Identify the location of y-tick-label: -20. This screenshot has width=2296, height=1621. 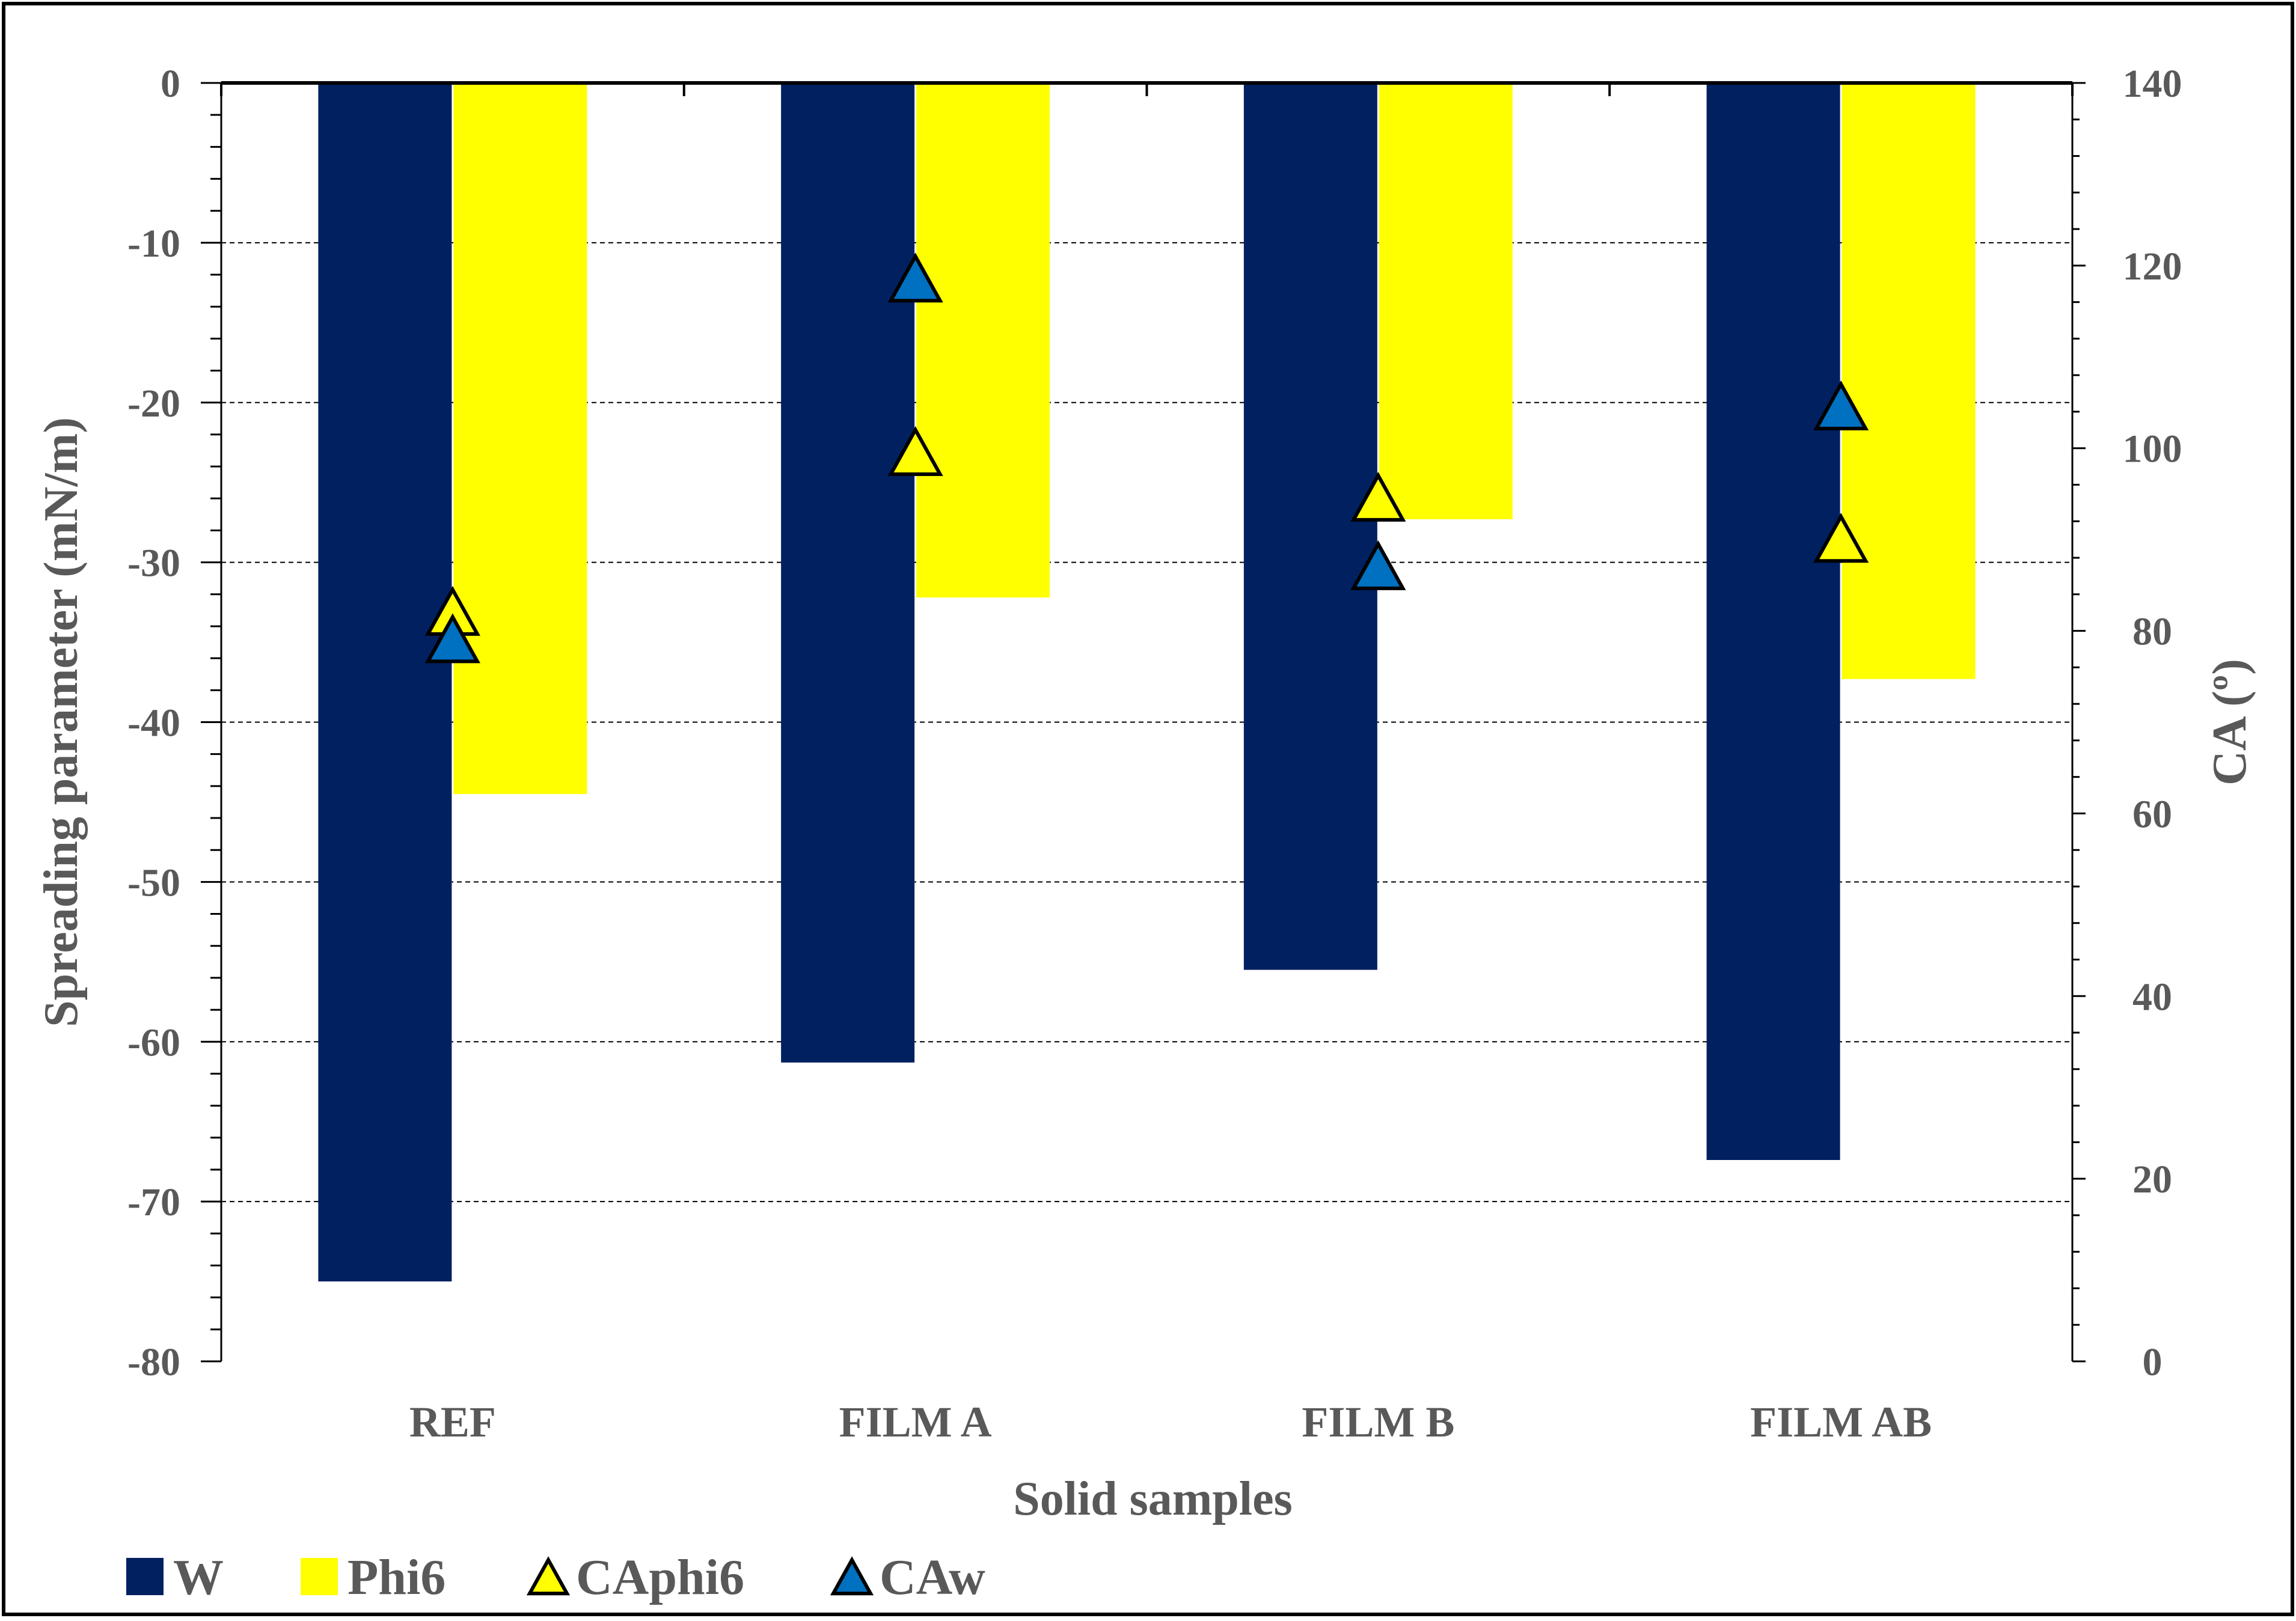
(153, 404).